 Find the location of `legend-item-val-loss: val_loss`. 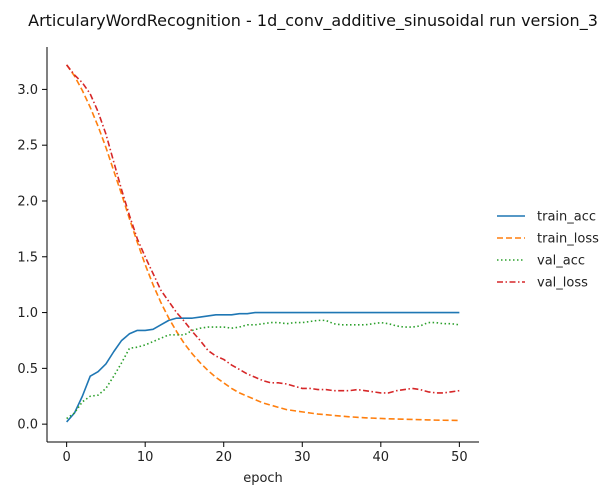

legend-item-val-loss: val_loss is located at coordinates (542, 283).